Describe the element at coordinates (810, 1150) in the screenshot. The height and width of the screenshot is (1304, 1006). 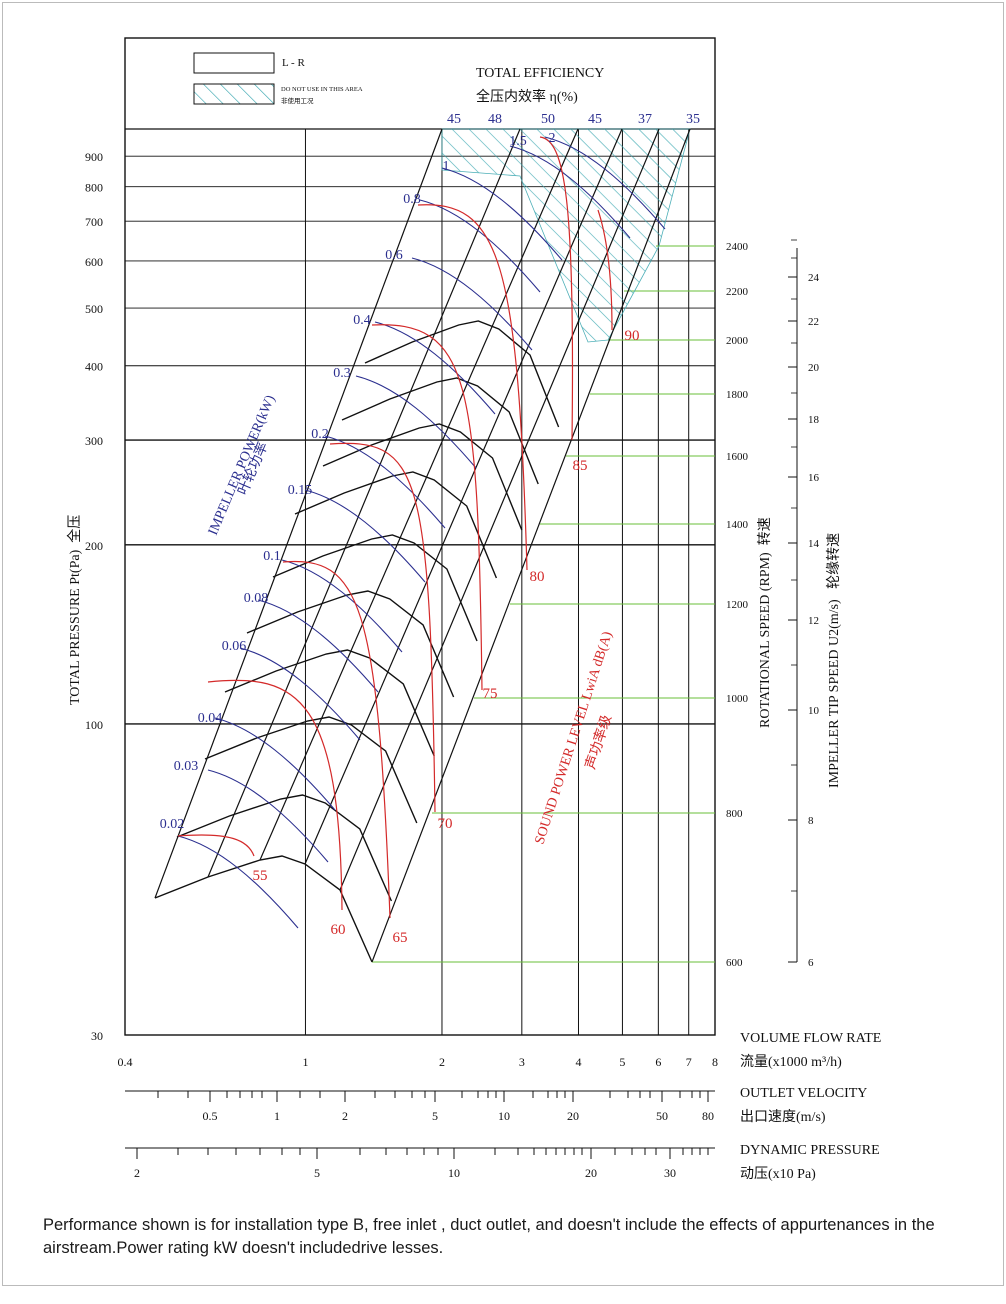
I see `dynamic-axis-label: DYNAMIC PRESSURE` at that location.